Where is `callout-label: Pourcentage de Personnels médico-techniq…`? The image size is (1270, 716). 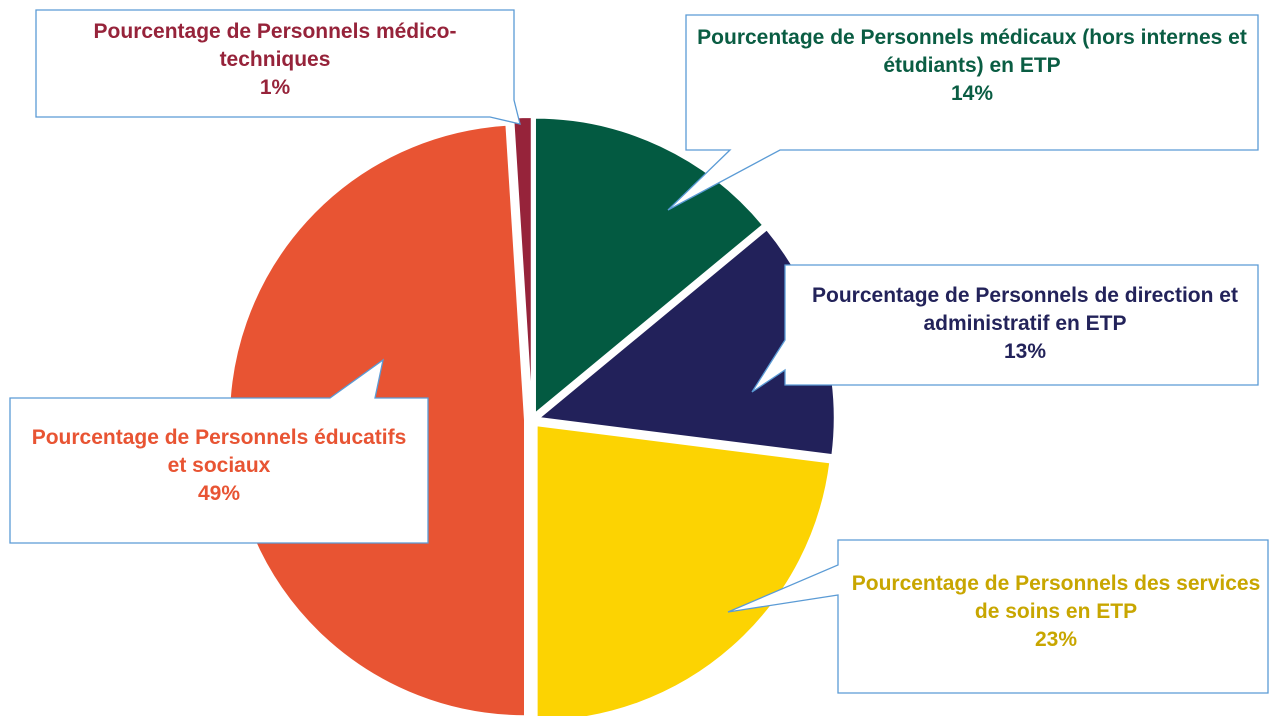
callout-label: Pourcentage de Personnels médico-techniq… is located at coordinates (275, 60).